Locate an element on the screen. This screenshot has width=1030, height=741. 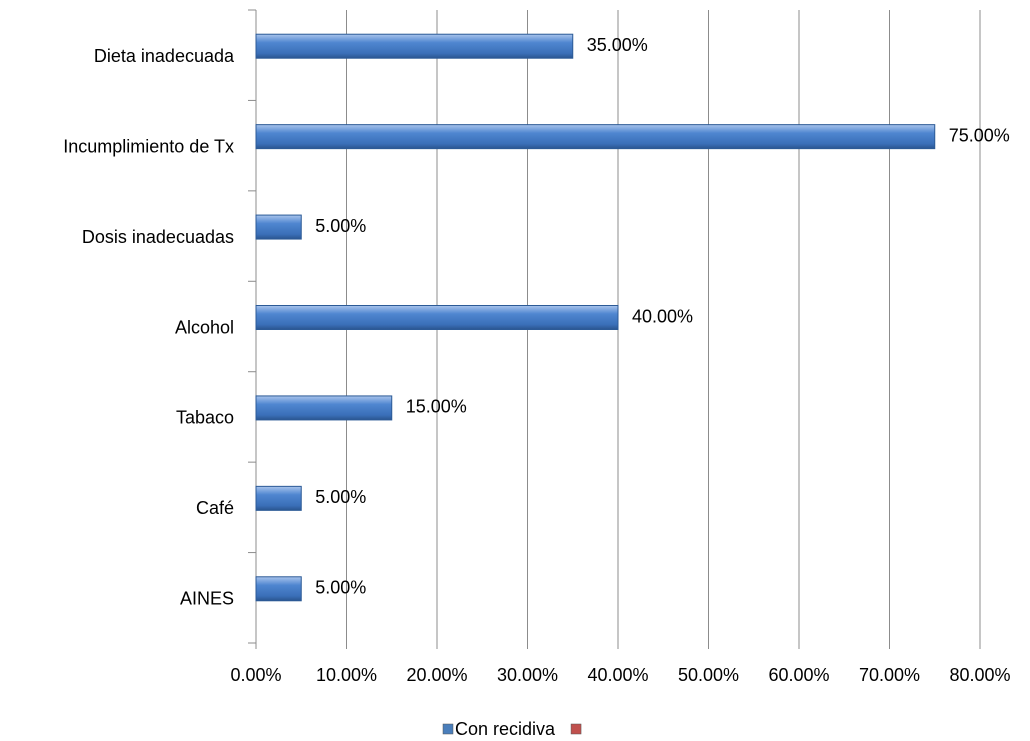
y-tick-label: AINES is located at coordinates (207, 599).